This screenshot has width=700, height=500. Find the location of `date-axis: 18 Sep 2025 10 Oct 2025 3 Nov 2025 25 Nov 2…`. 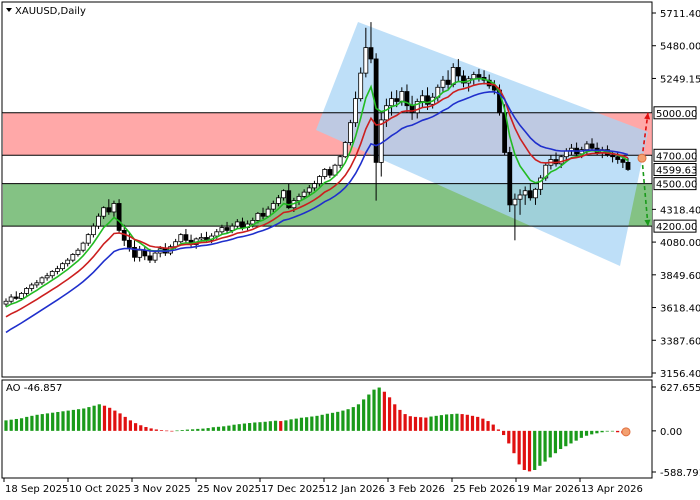

date-axis: 18 Sep 2025 10 Oct 2025 3 Nov 2025 25 Nov 2… is located at coordinates (323, 486).